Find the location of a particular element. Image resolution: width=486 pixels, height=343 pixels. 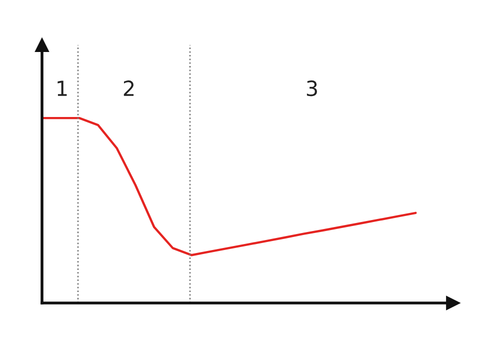

text: 3 is located at coordinates (311, 88).